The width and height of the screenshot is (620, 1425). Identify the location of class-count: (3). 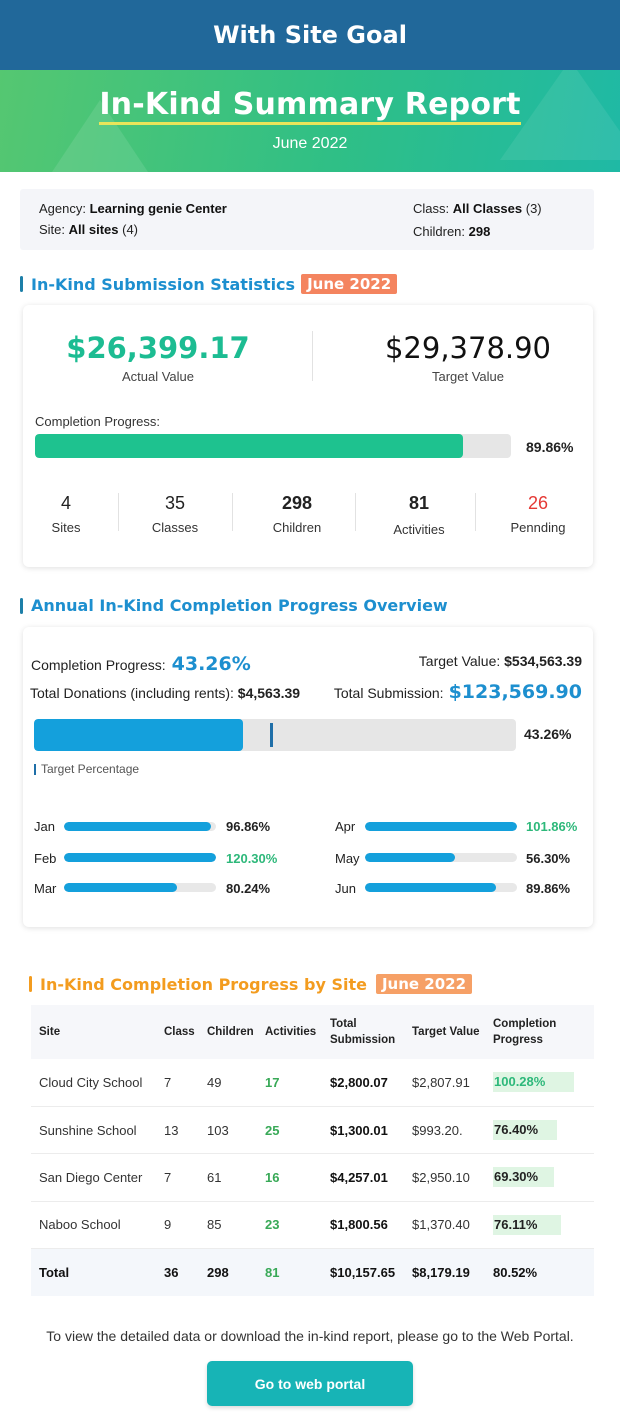
(533, 208).